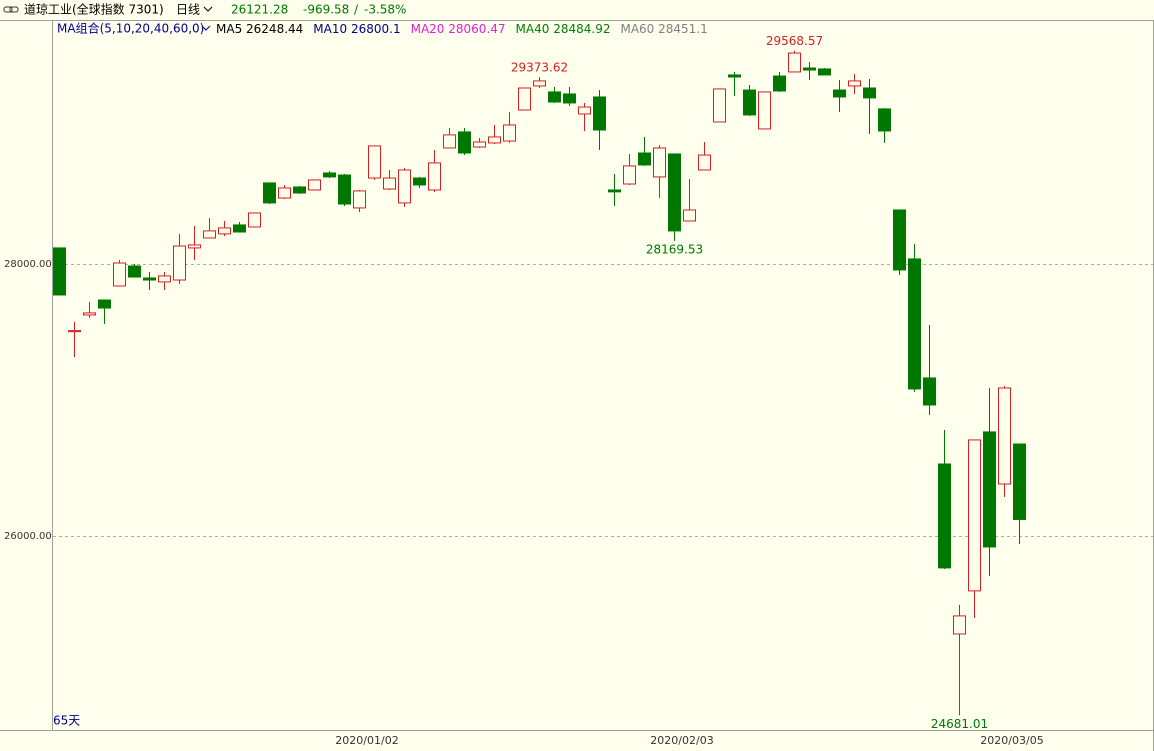  I want to click on ma-legend-entry: MA20 28060.47, so click(458, 29).